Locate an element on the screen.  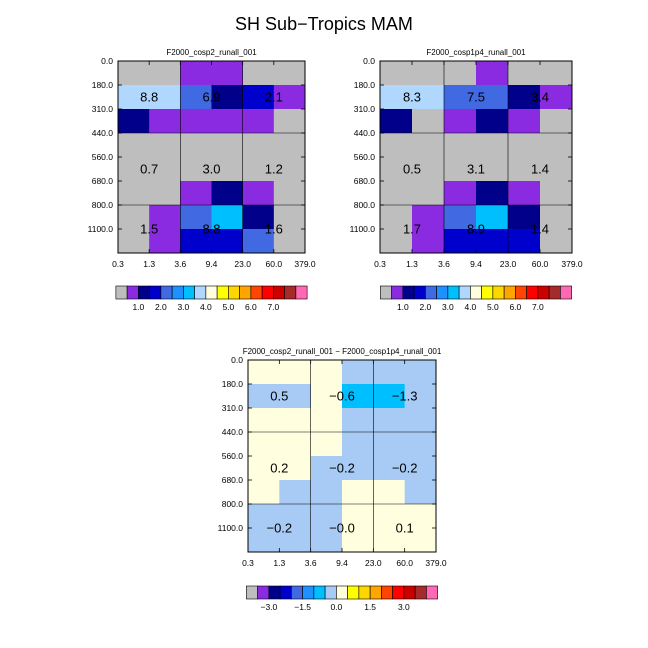
group-value-label: 3.0 is located at coordinates (211, 169).